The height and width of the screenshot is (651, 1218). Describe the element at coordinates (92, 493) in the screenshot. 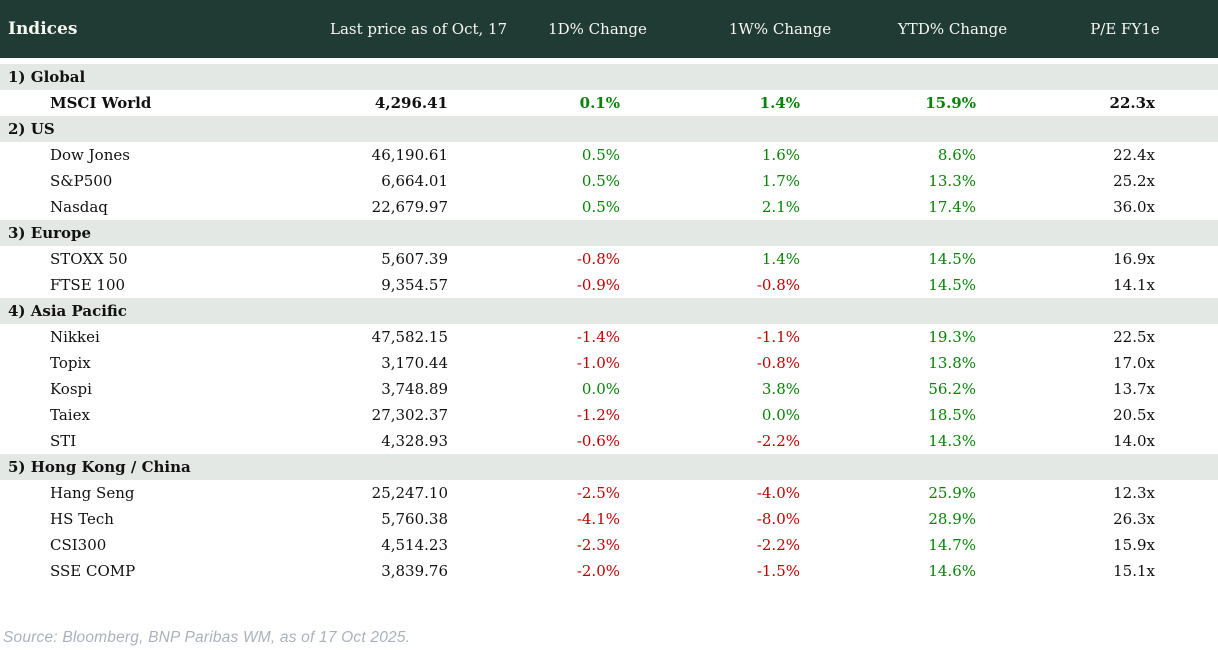

I see `index-name-cell: Hang Seng` at that location.